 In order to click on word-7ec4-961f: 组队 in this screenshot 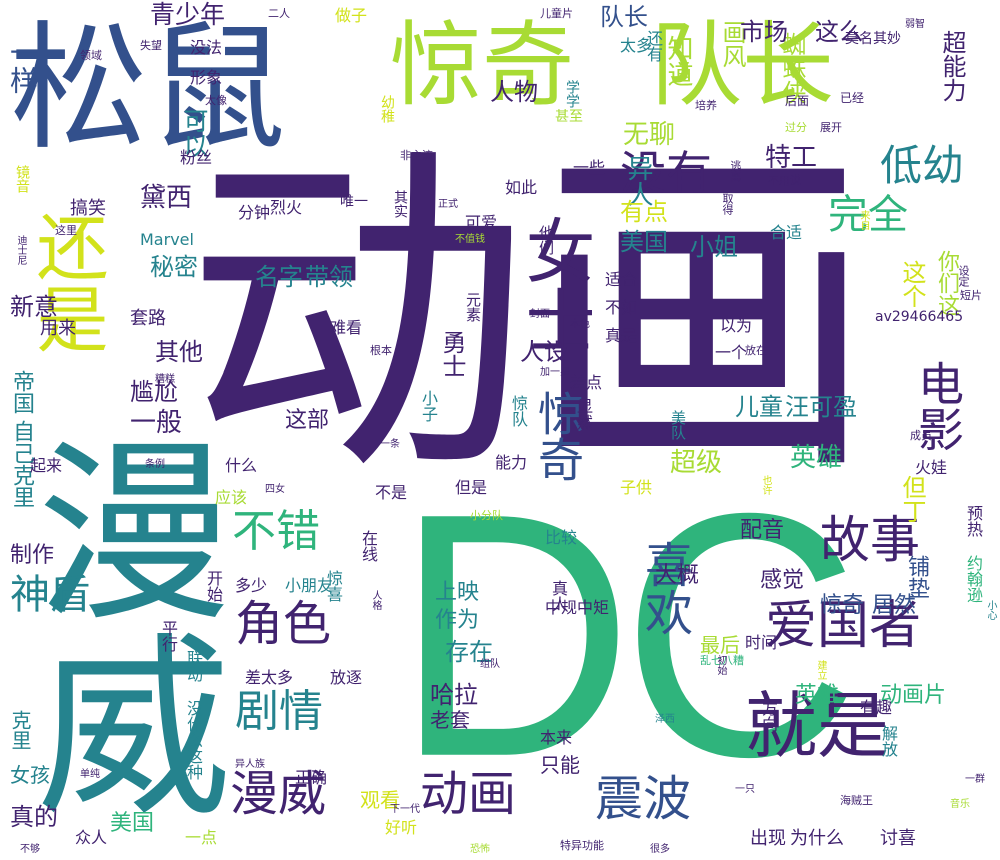, I will do `click(490, 664)`.